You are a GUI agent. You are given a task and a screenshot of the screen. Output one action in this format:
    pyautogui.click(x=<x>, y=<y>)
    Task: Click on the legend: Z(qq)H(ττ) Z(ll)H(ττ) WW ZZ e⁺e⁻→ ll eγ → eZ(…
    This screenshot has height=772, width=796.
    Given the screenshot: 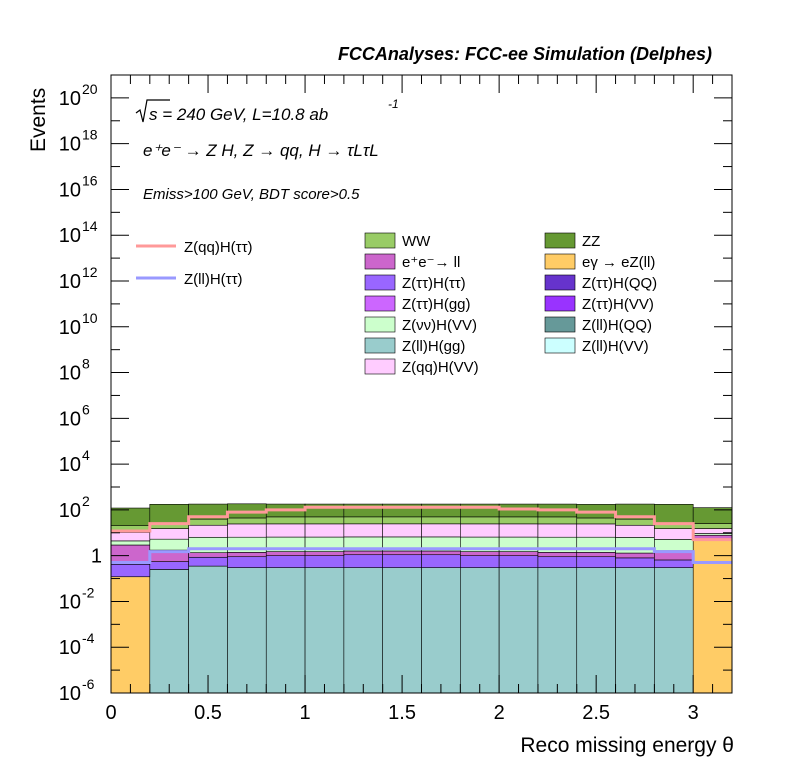 What is the action you would take?
    pyautogui.click(x=396, y=304)
    